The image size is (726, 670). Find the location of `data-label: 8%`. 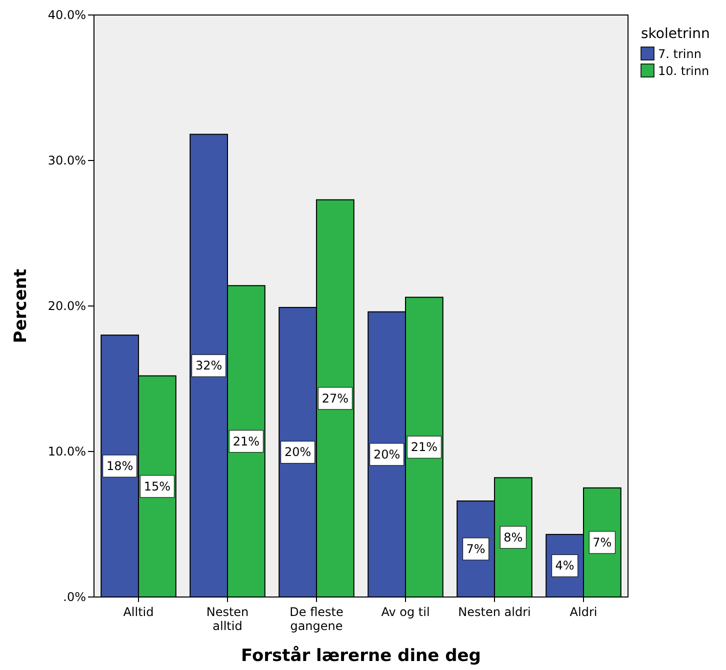

data-label: 8% is located at coordinates (513, 537).